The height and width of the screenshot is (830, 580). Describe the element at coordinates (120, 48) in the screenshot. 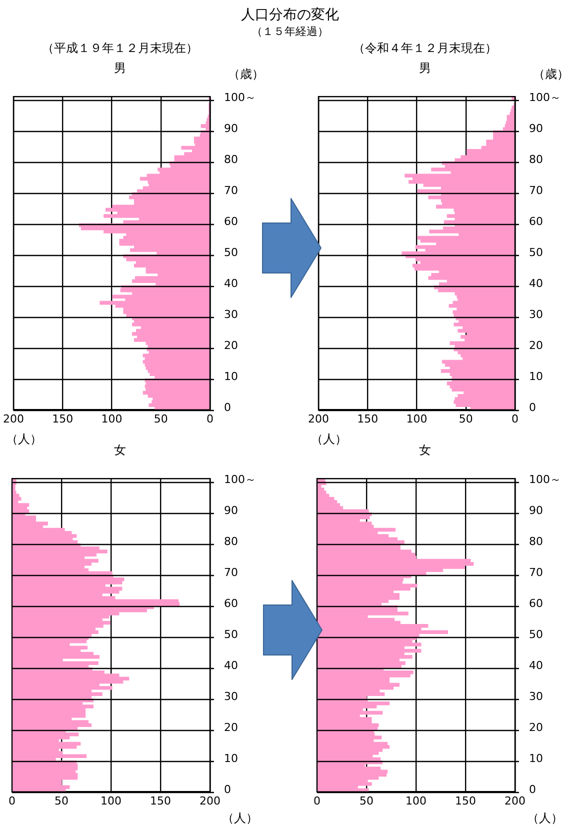

I see `chart-subtitle: （平成１９年１２月末現在）` at that location.